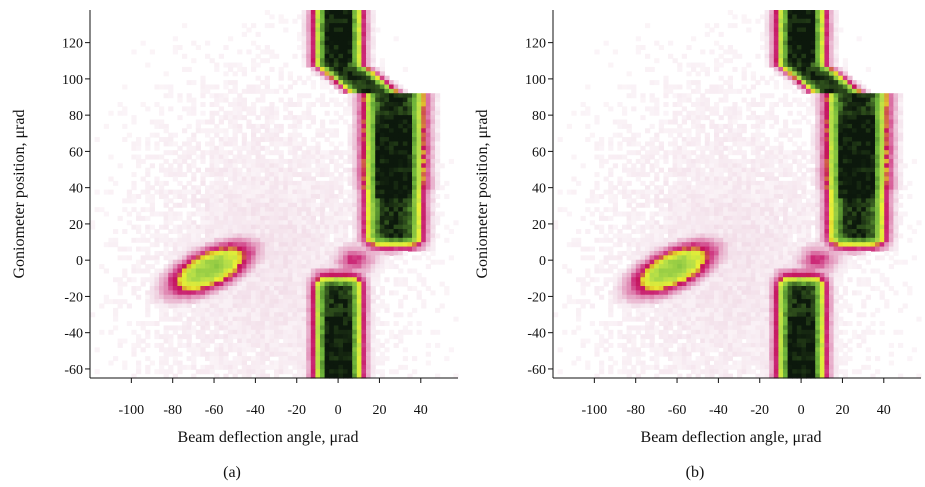  Describe the element at coordinates (79, 261) in the screenshot. I see `y-tick-label: 0` at that location.